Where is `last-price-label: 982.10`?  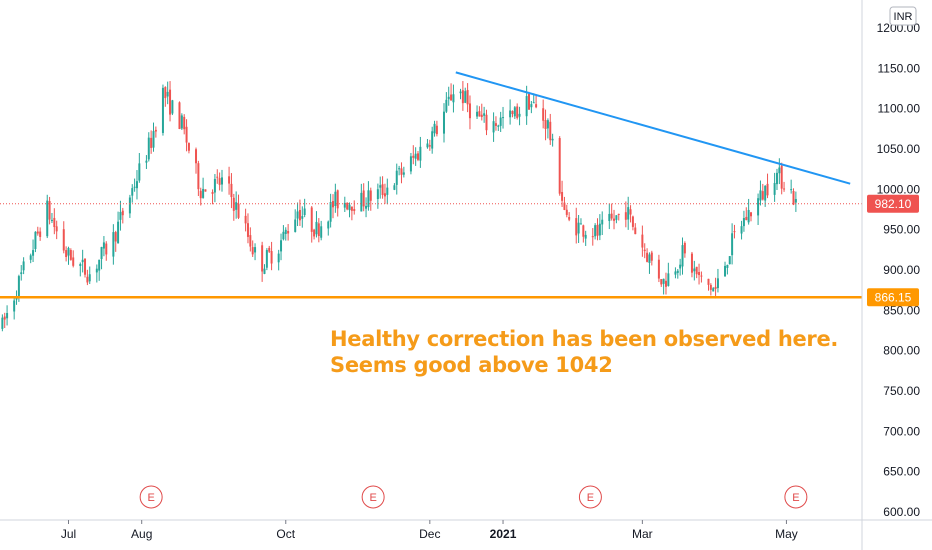 last-price-label: 982.10 is located at coordinates (893, 203).